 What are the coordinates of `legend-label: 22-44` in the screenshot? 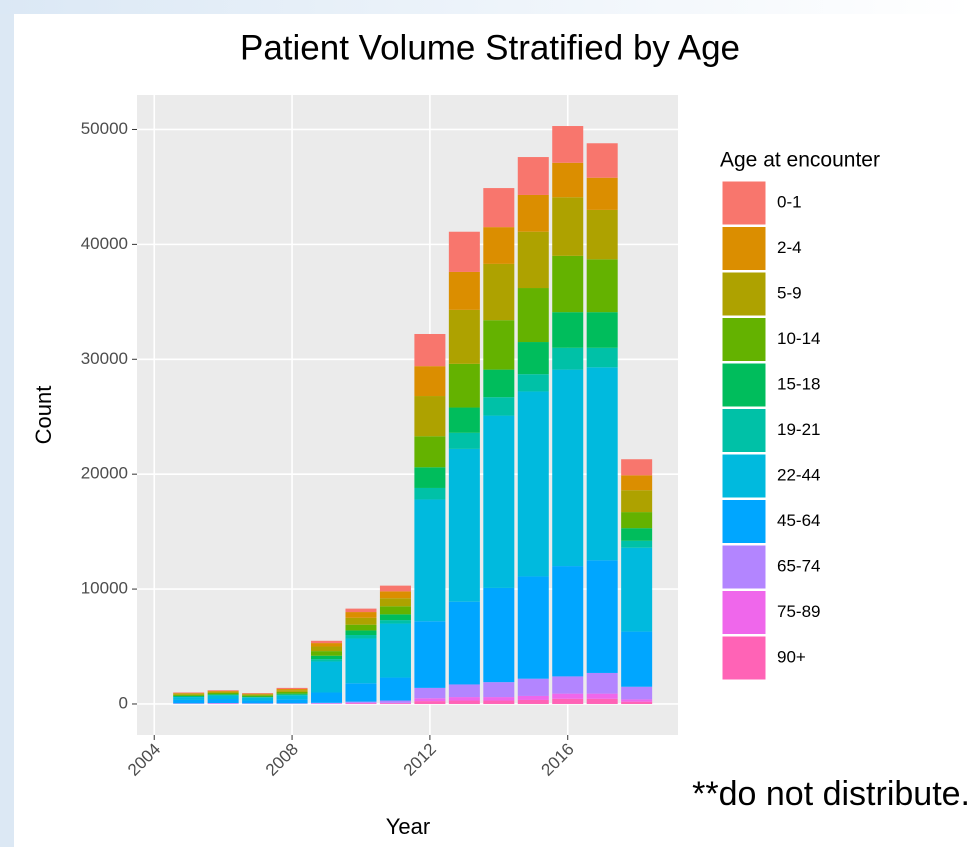 It's located at (798, 474).